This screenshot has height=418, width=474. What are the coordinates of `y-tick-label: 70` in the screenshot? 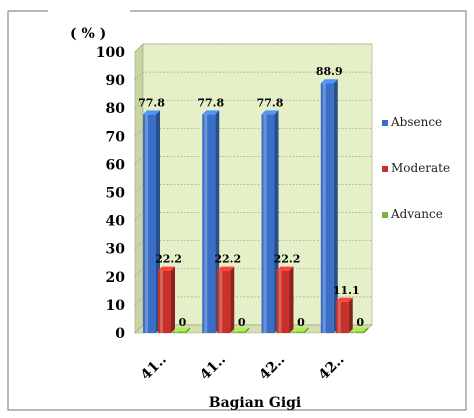 It's located at (116, 137).